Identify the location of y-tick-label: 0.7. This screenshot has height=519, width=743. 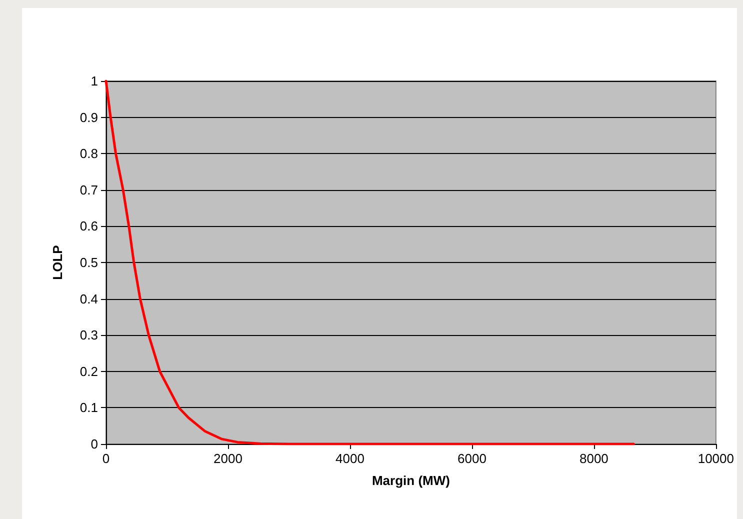
(89, 190).